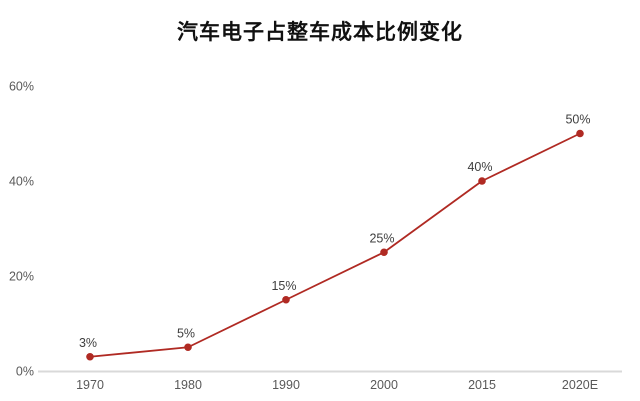 Image resolution: width=640 pixels, height=401 pixels. Describe the element at coordinates (580, 385) in the screenshot. I see `x-axis-tick-label: 2020E` at that location.